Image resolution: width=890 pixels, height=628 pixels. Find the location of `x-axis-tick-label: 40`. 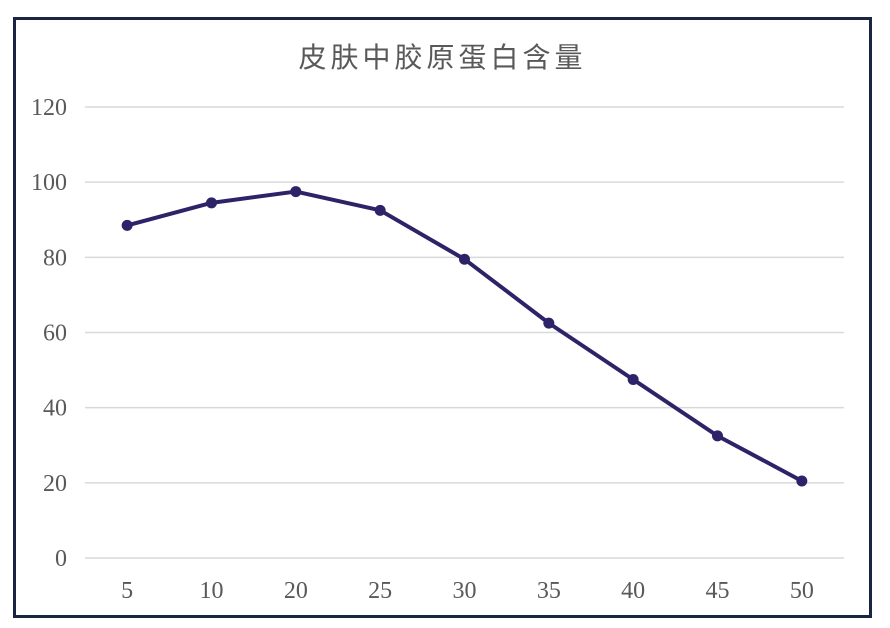

x-axis-tick-label: 40 is located at coordinates (633, 591).